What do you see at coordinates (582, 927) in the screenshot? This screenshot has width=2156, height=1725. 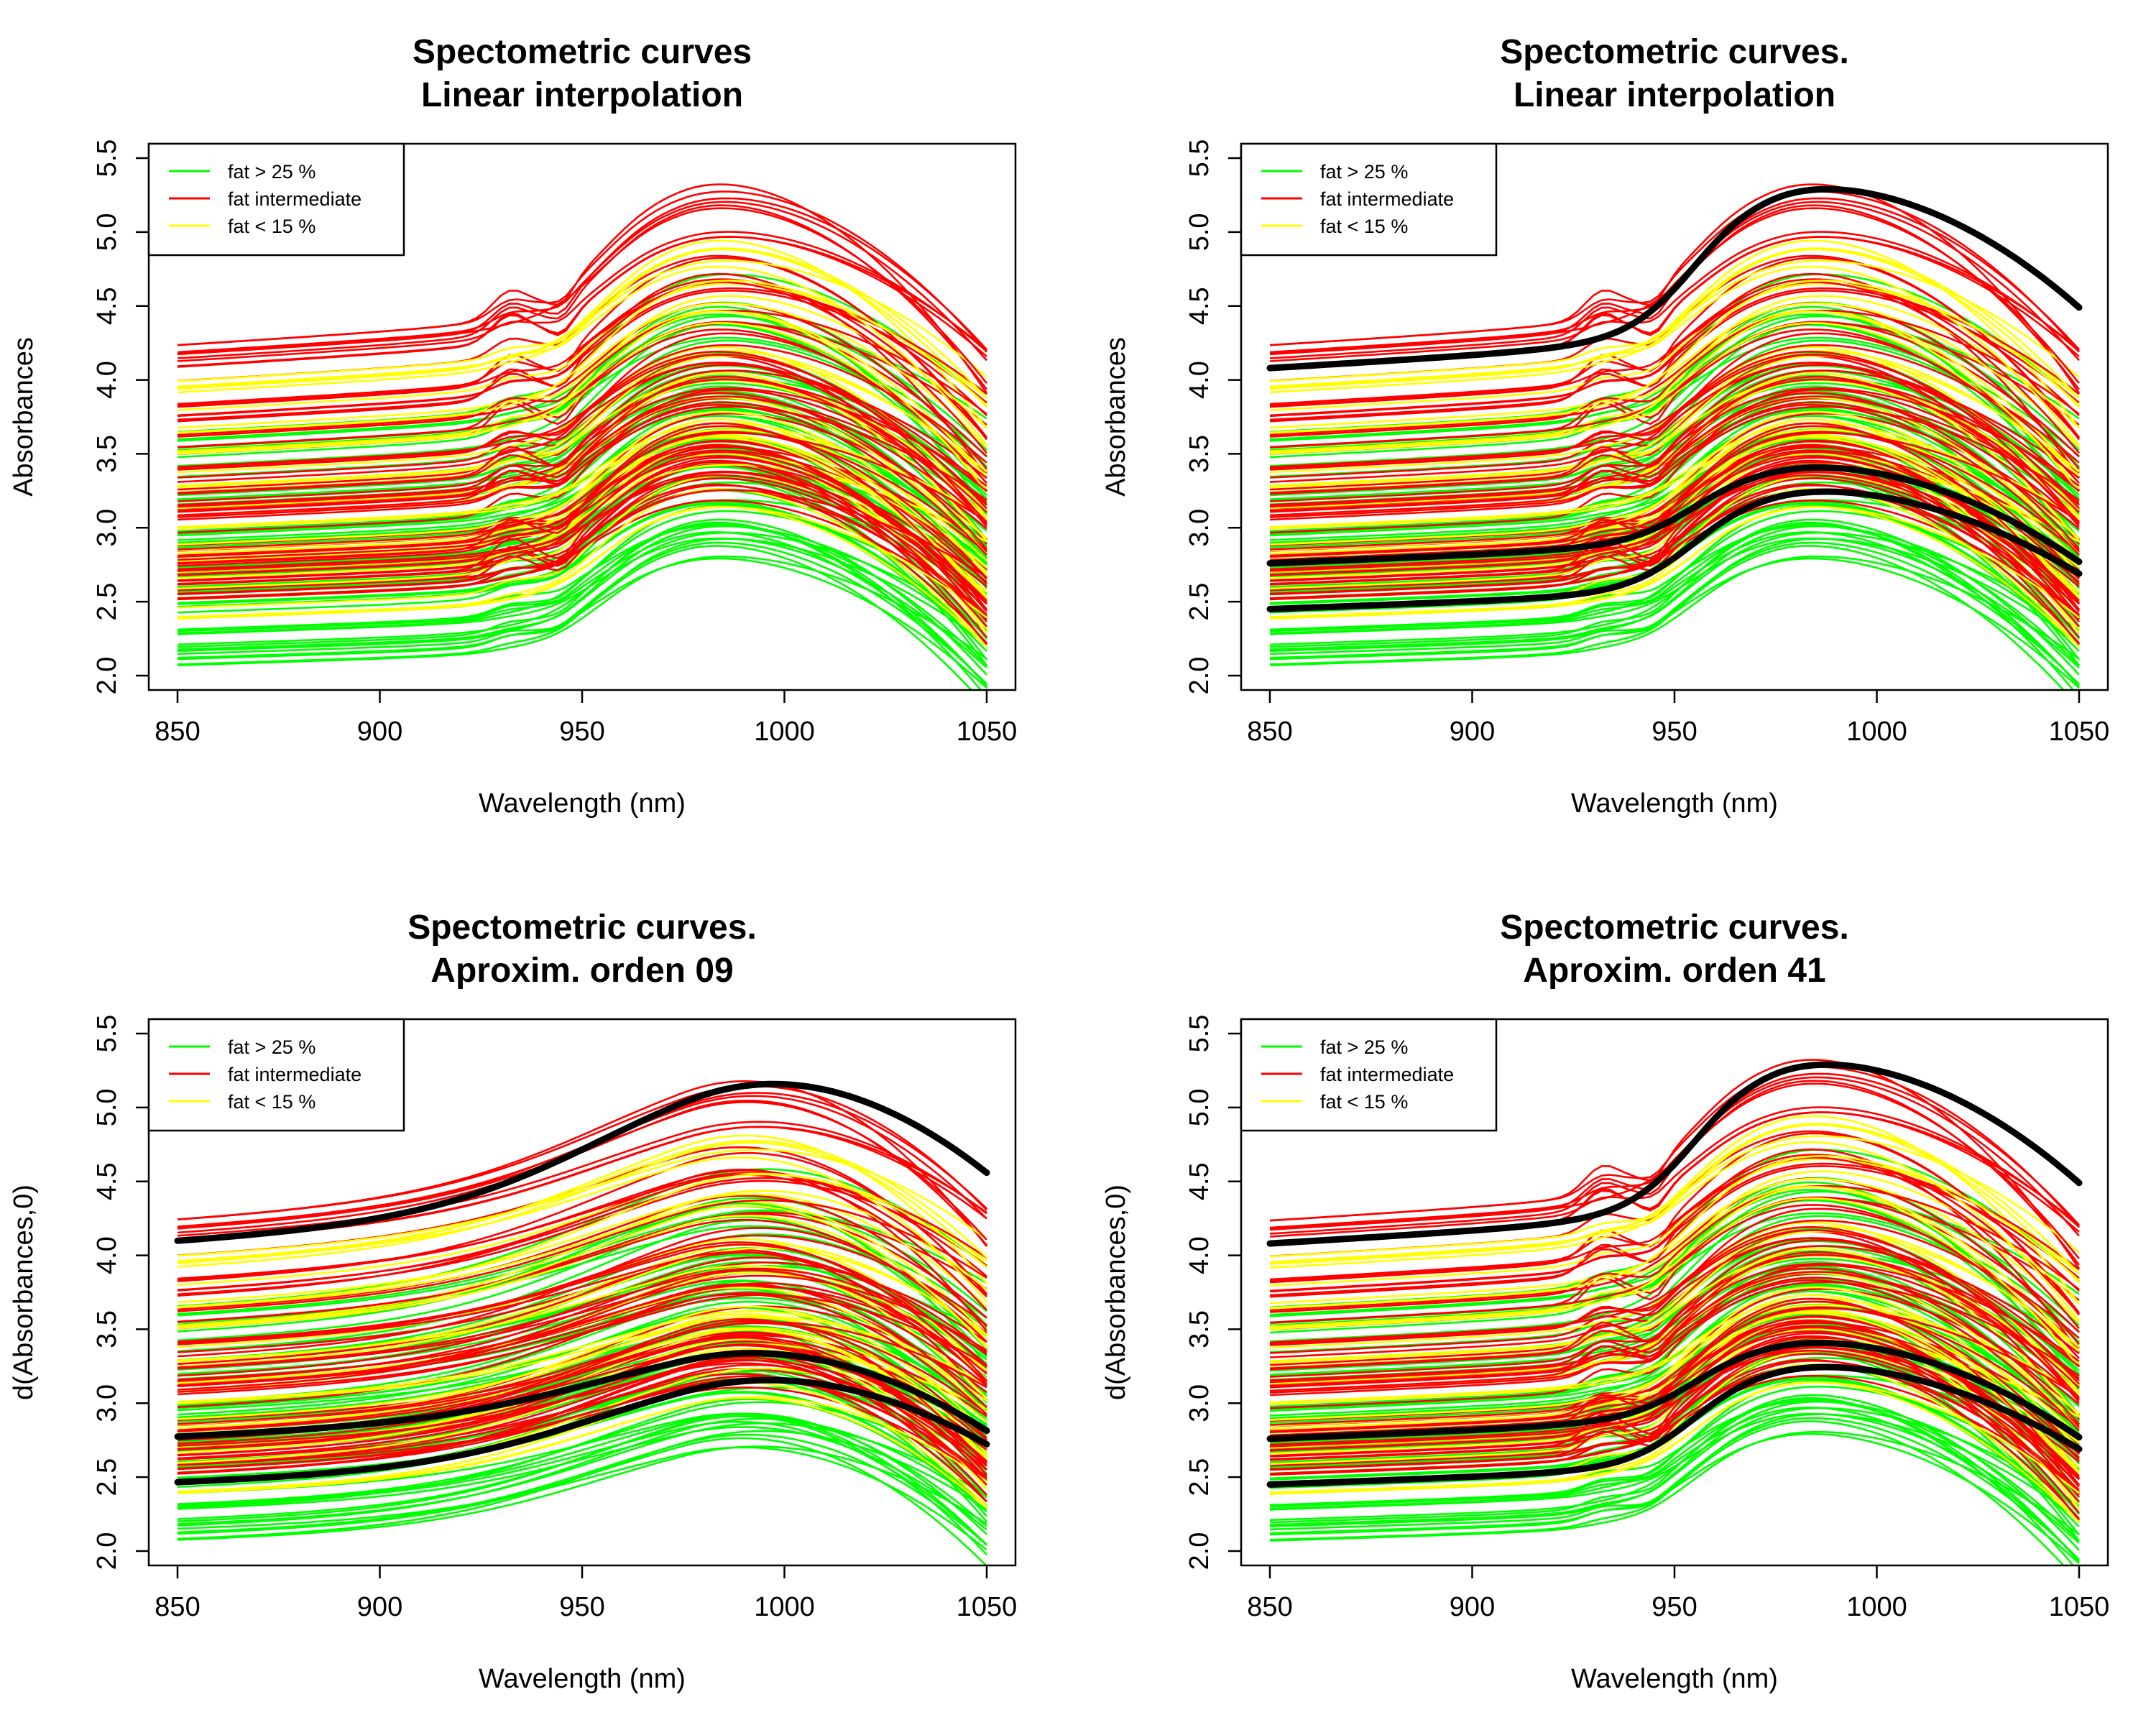 I see `chart-title-line-1: Spectometric curves.` at bounding box center [582, 927].